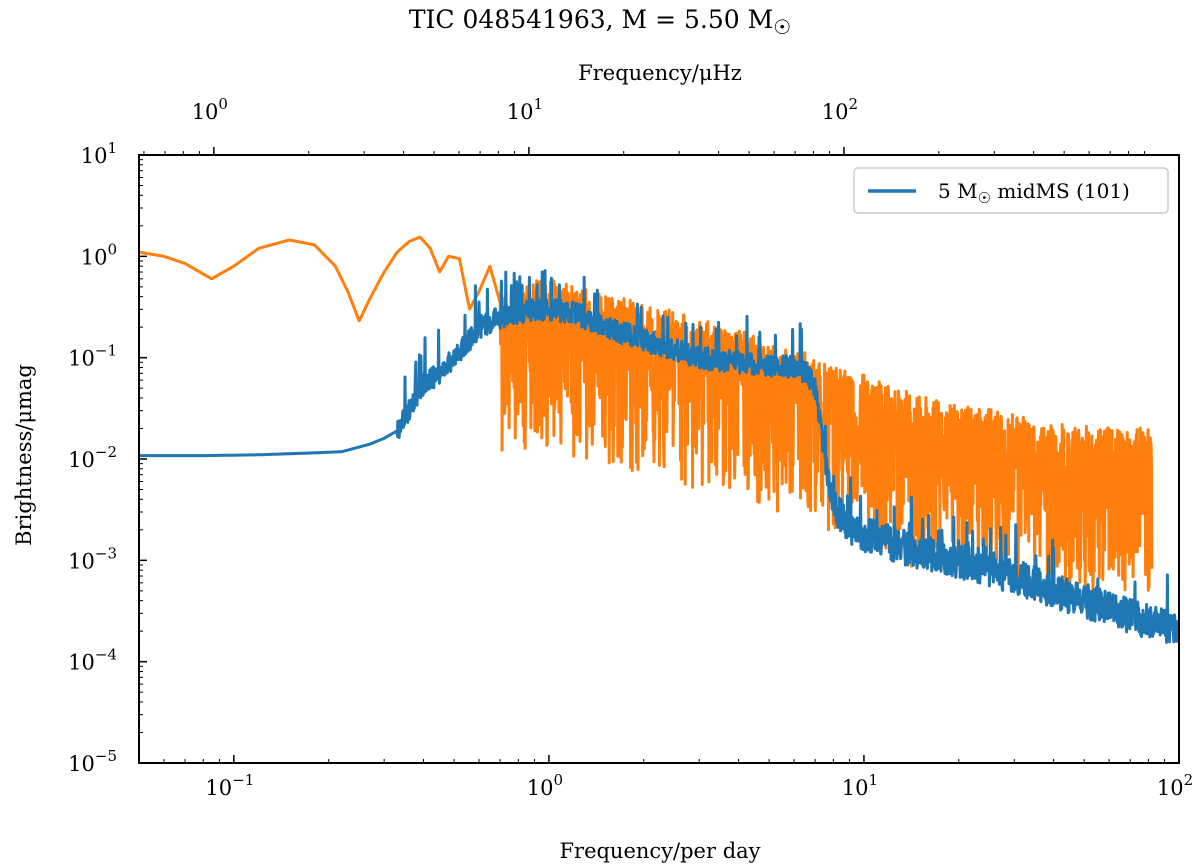 This screenshot has width=1200, height=866. Describe the element at coordinates (1034, 193) in the screenshot. I see `legend-label: 5 M☉ midMS (101)` at that location.